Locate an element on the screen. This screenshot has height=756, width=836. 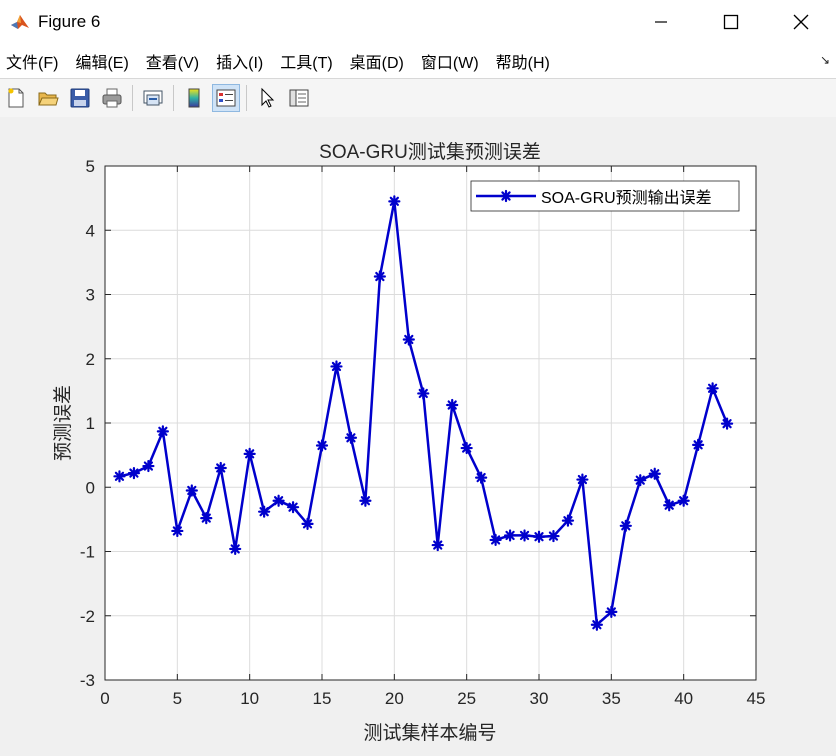
x-tick-label: 10 is located at coordinates (249, 698).